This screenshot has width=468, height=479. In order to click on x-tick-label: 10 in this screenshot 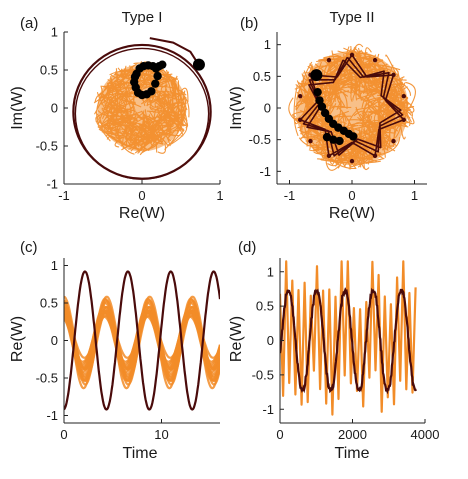, I will do `click(161, 434)`.